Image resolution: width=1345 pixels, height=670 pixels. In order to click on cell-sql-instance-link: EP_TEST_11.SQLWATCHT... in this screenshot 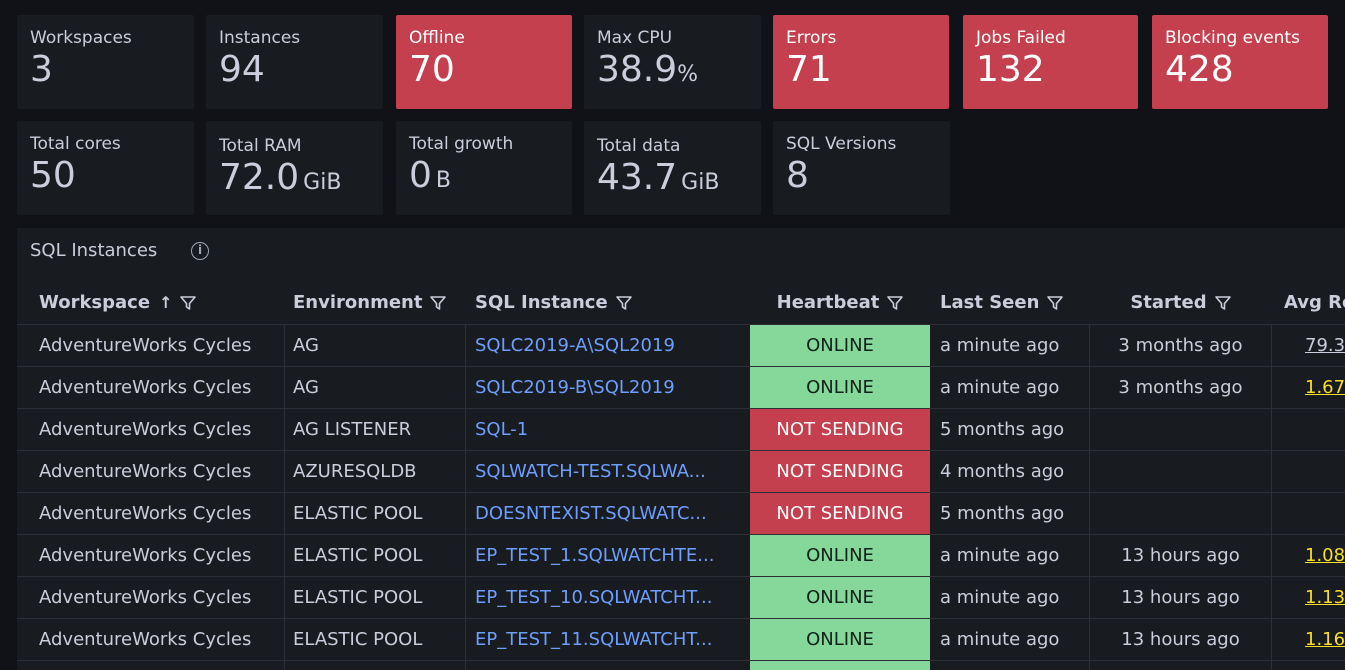, I will do `click(594, 639)`.